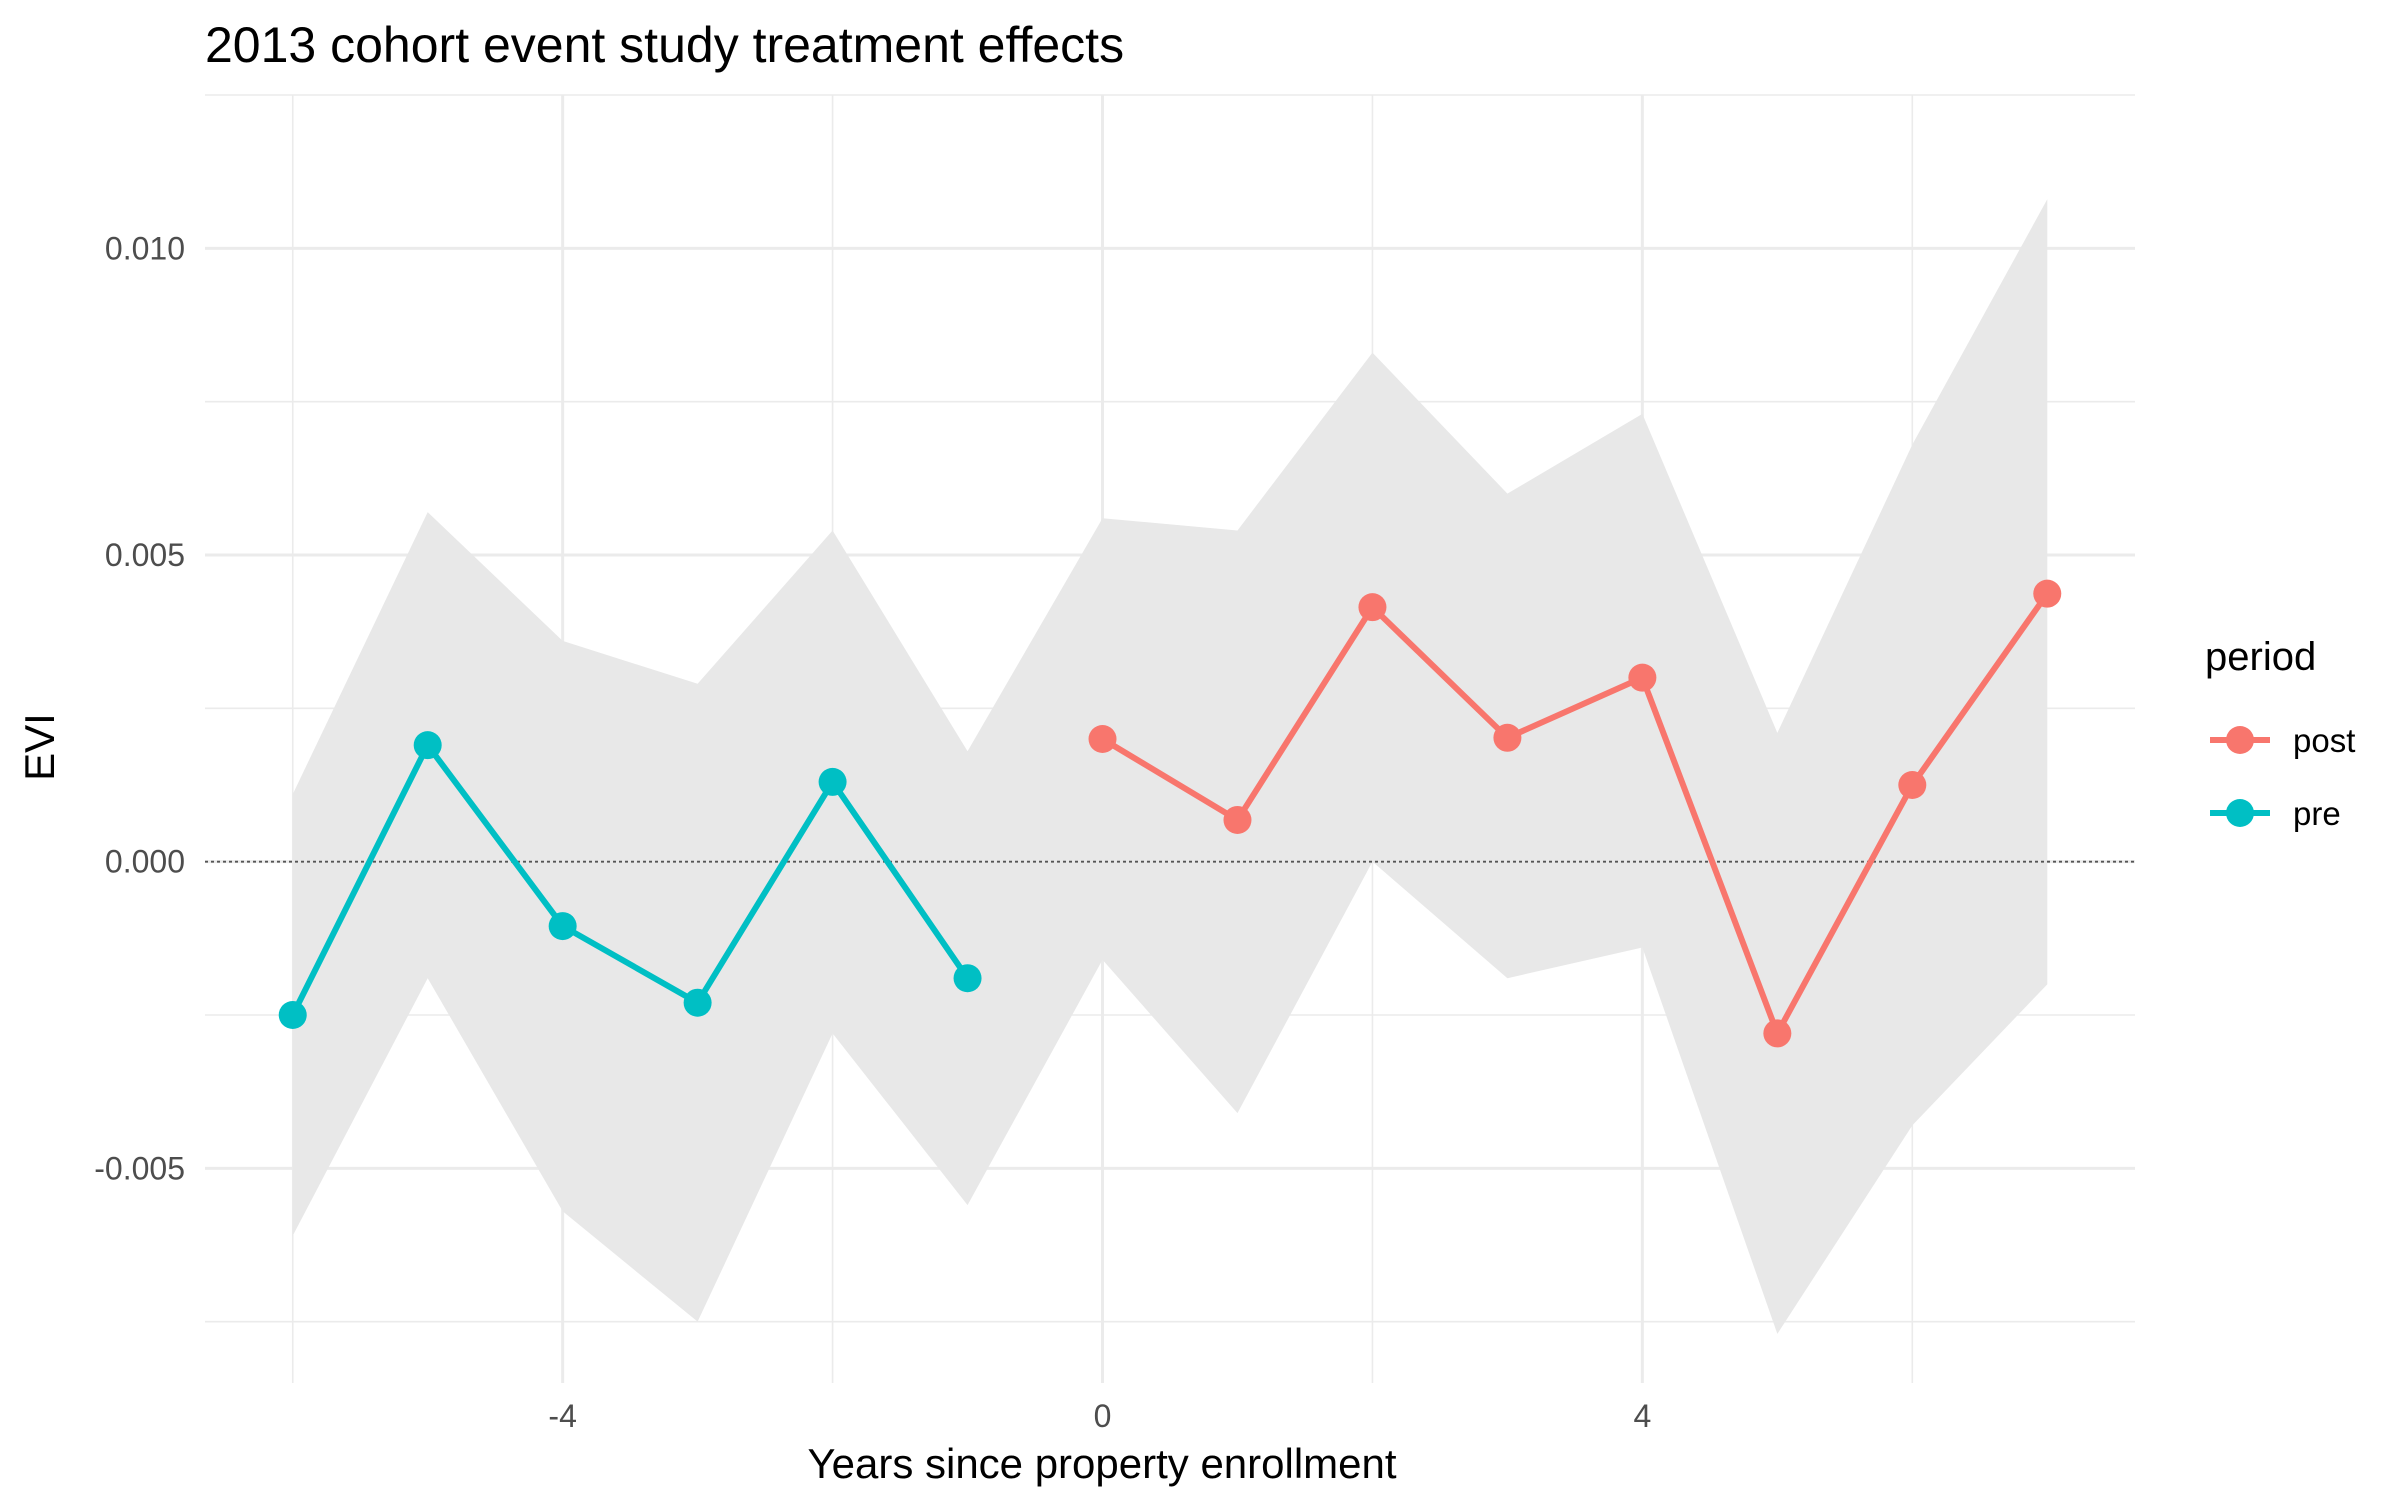  I want to click on legend: period post pre, so click(2280, 733).